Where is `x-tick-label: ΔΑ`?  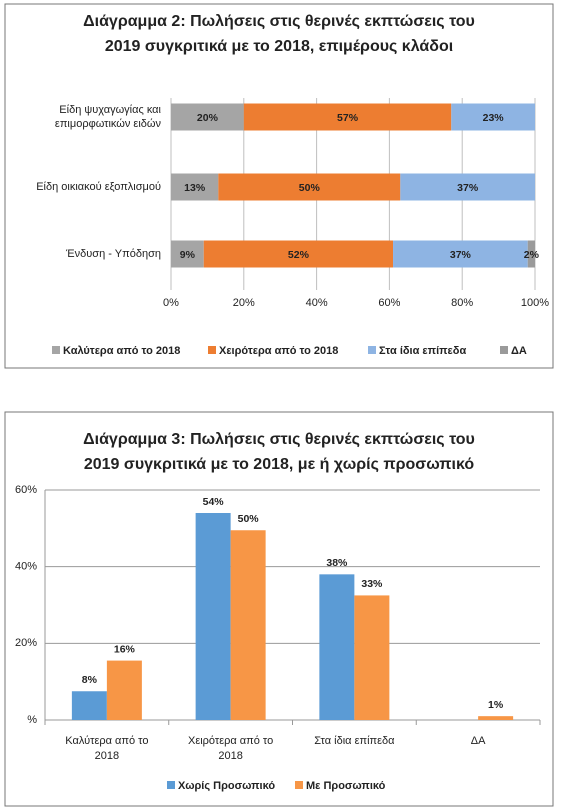 x-tick-label: ΔΑ is located at coordinates (478, 741).